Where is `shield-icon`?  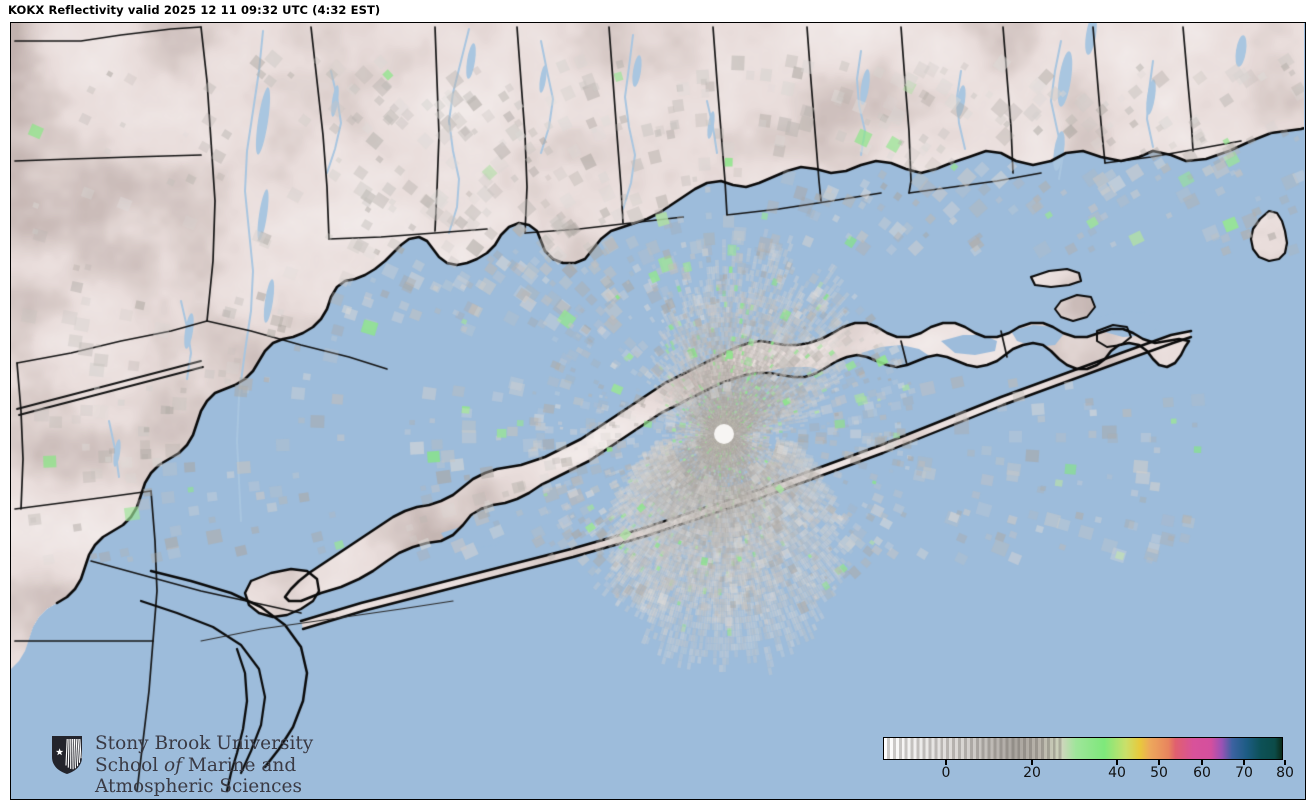
shield-icon is located at coordinates (67, 755).